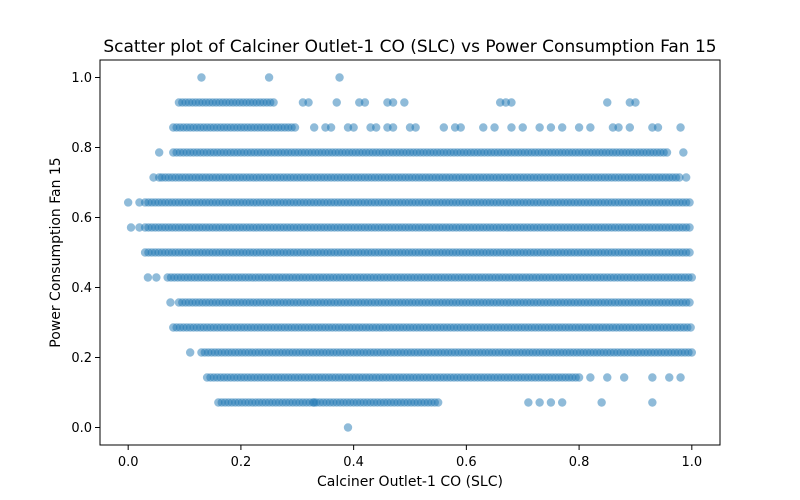  What do you see at coordinates (81, 218) in the screenshot?
I see `y-tick-label: 0.6` at bounding box center [81, 218].